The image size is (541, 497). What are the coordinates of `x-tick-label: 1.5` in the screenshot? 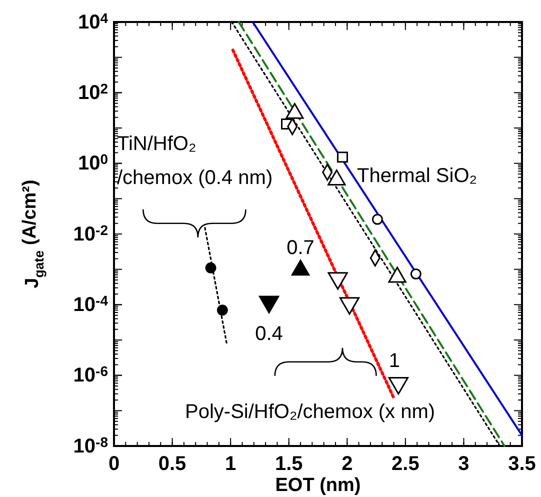 It's located at (288, 464).